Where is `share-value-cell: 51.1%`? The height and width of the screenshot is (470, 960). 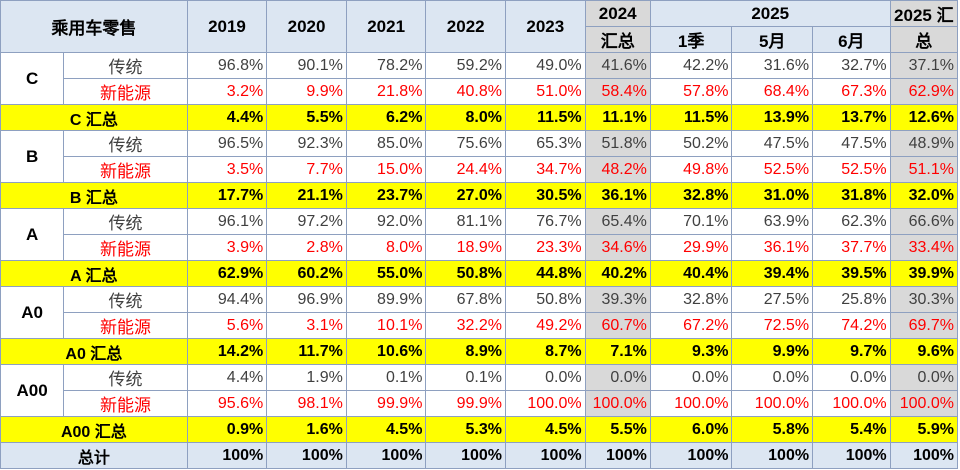 share-value-cell: 51.1% is located at coordinates (924, 169).